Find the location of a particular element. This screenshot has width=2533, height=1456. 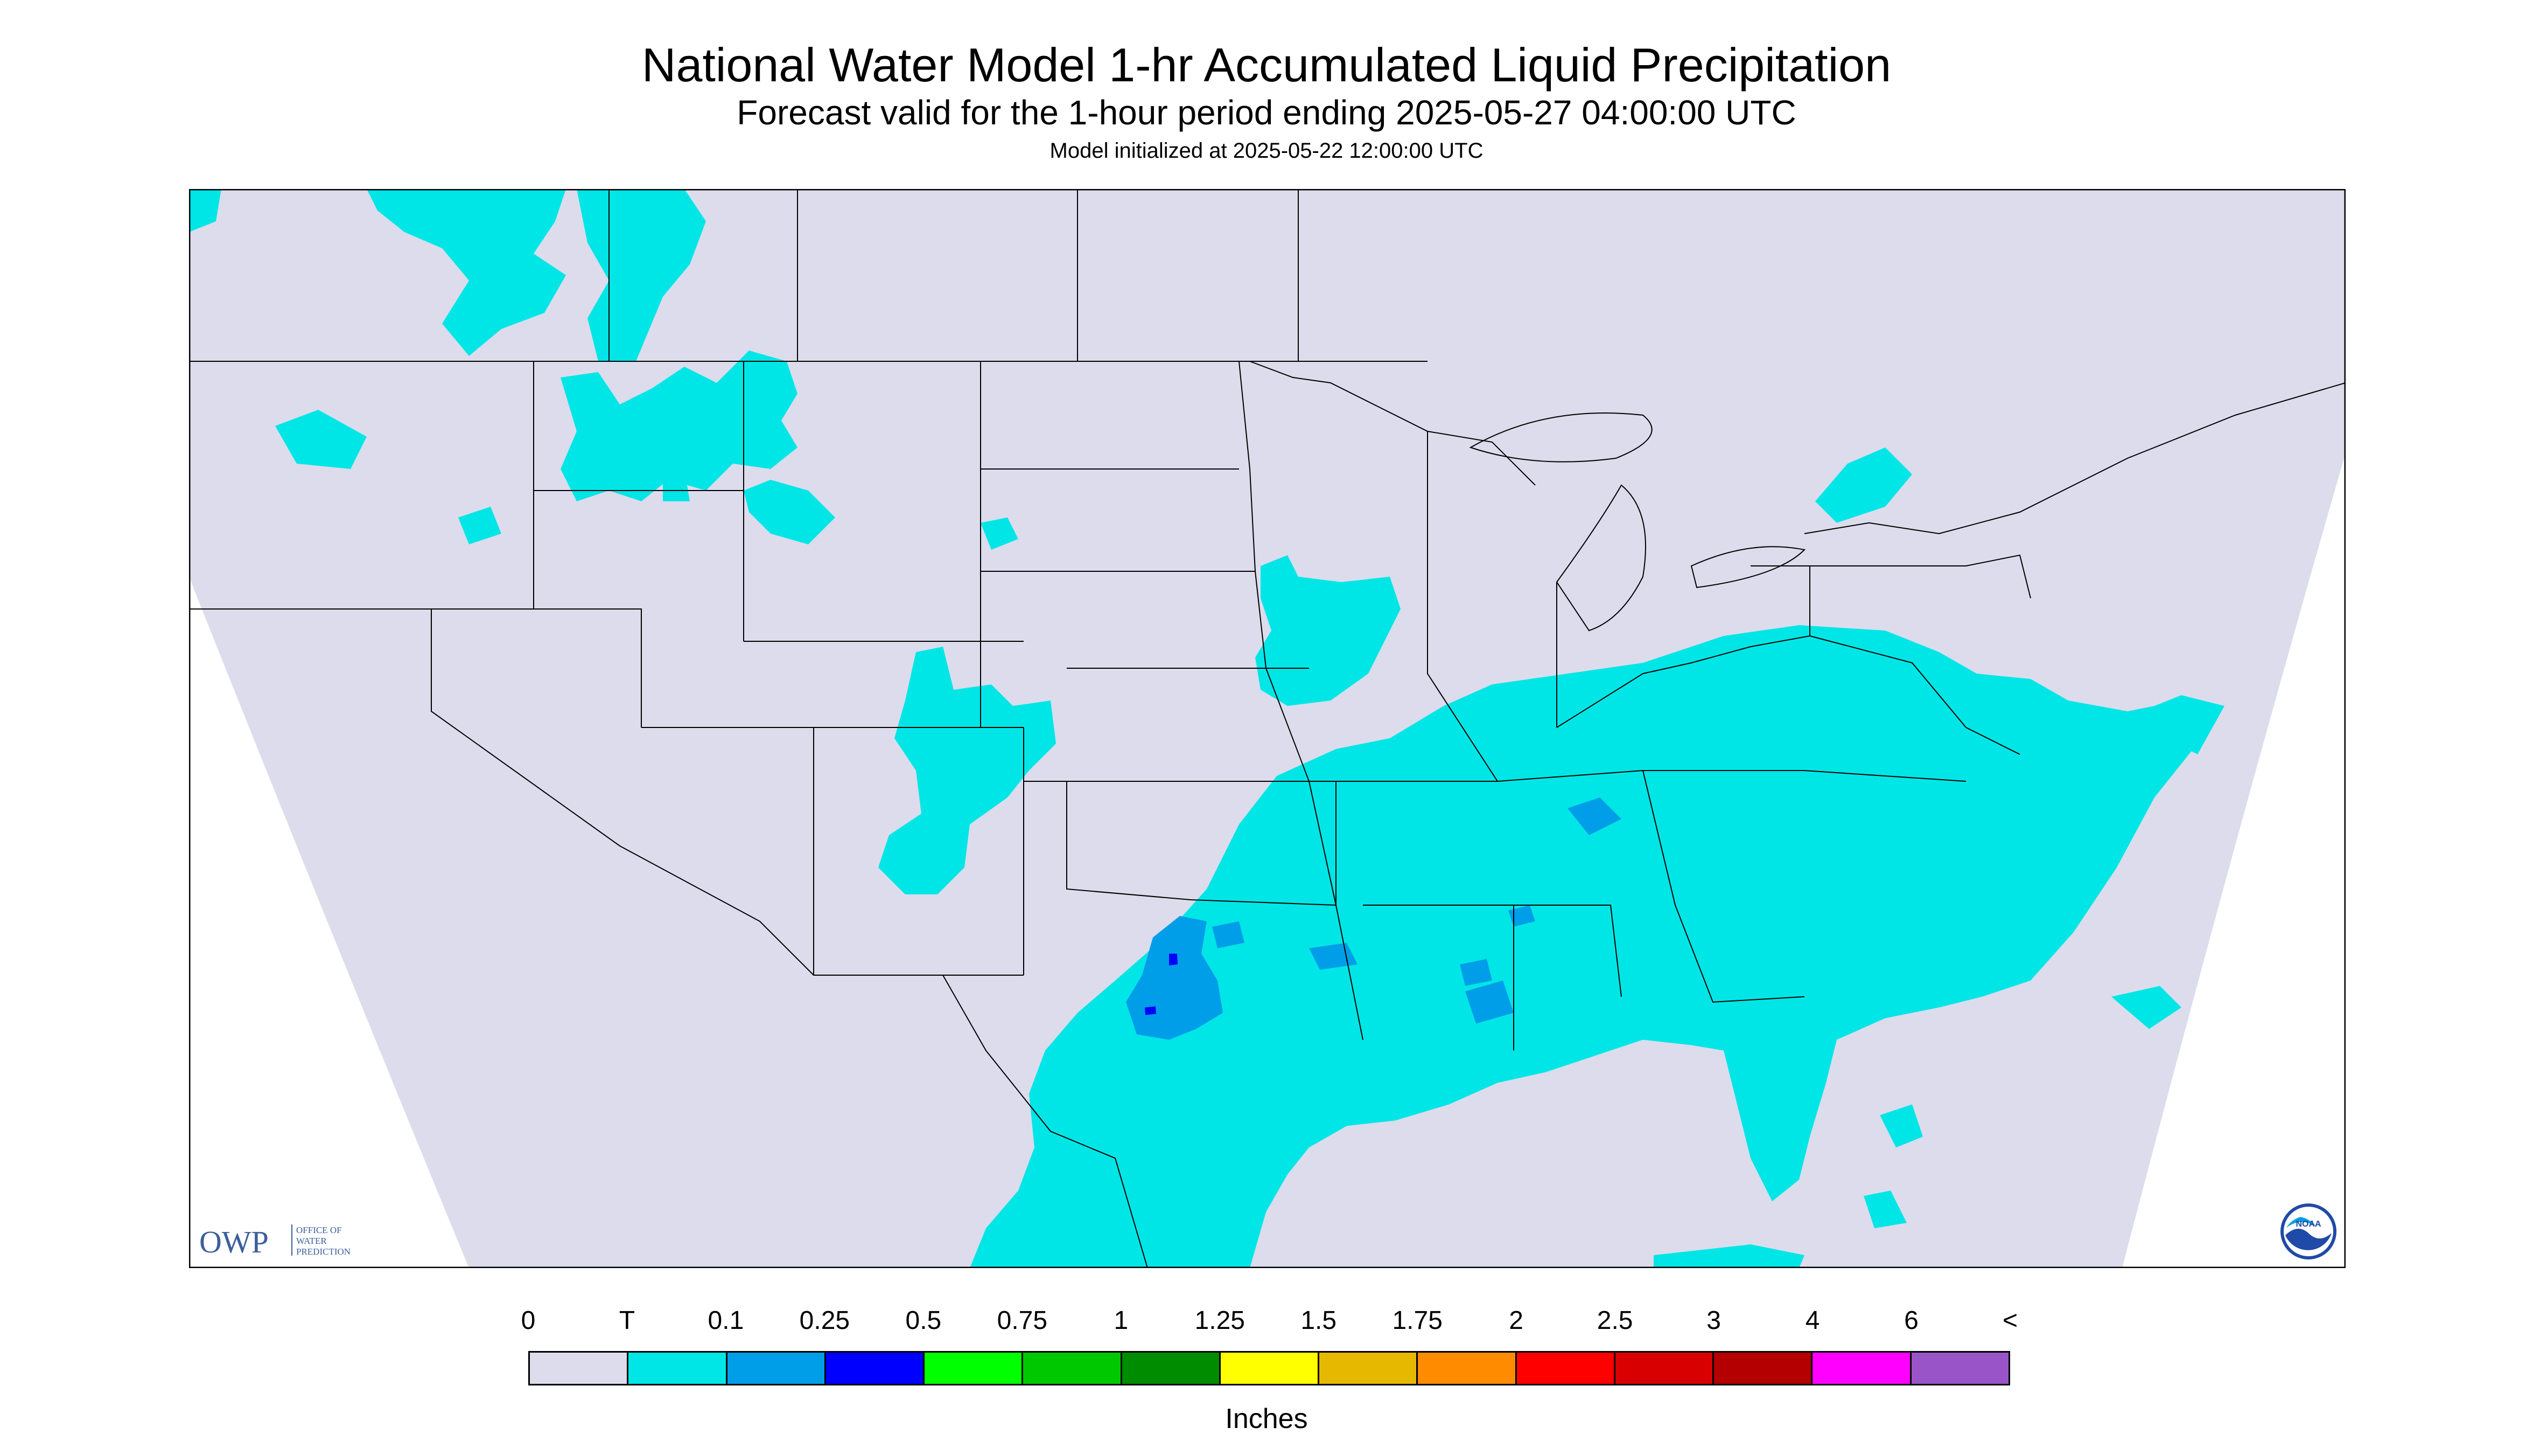

oregon-trace-spot is located at coordinates (479, 525).